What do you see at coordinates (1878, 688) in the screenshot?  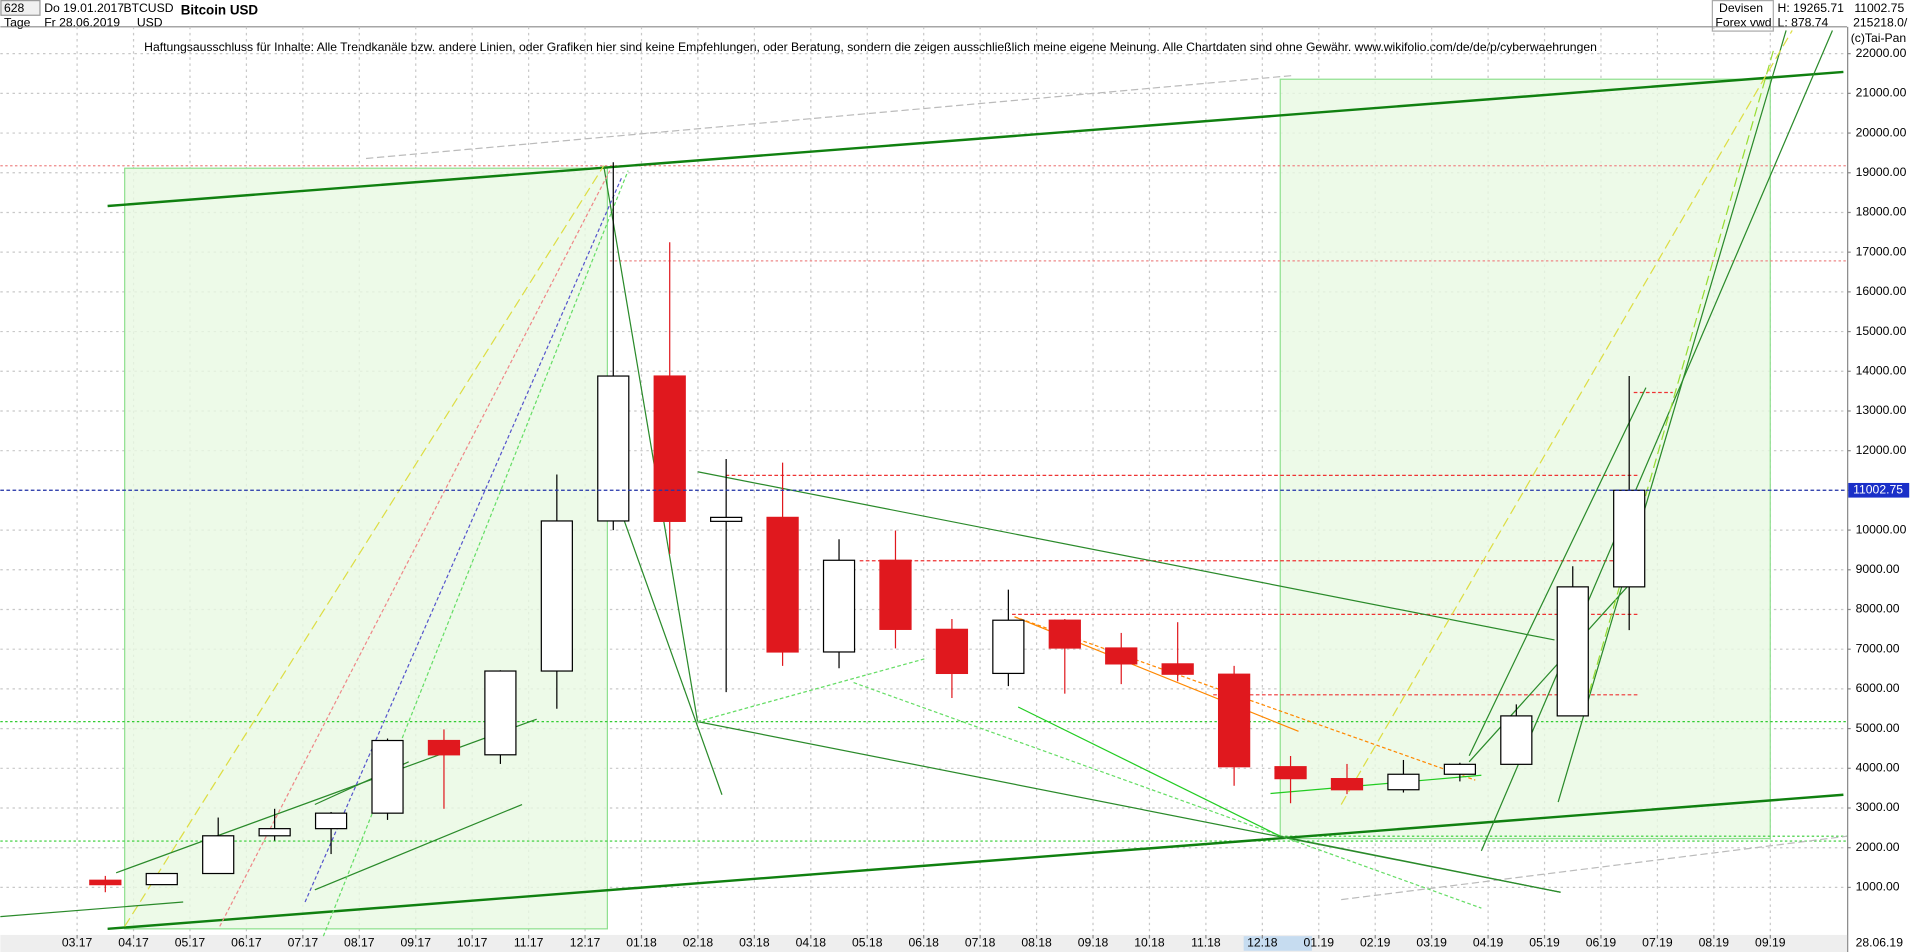 I see `y-tick-label: 6000.00` at bounding box center [1878, 688].